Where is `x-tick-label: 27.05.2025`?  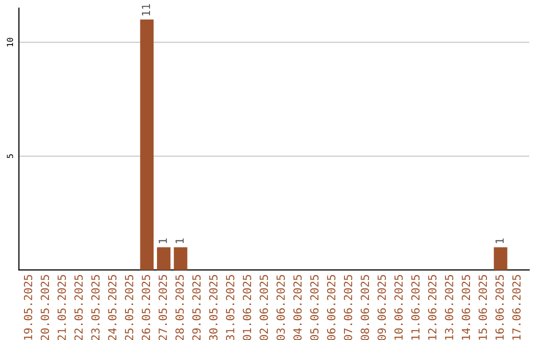
x-tick-label: 27.05.2025 is located at coordinates (162, 307).